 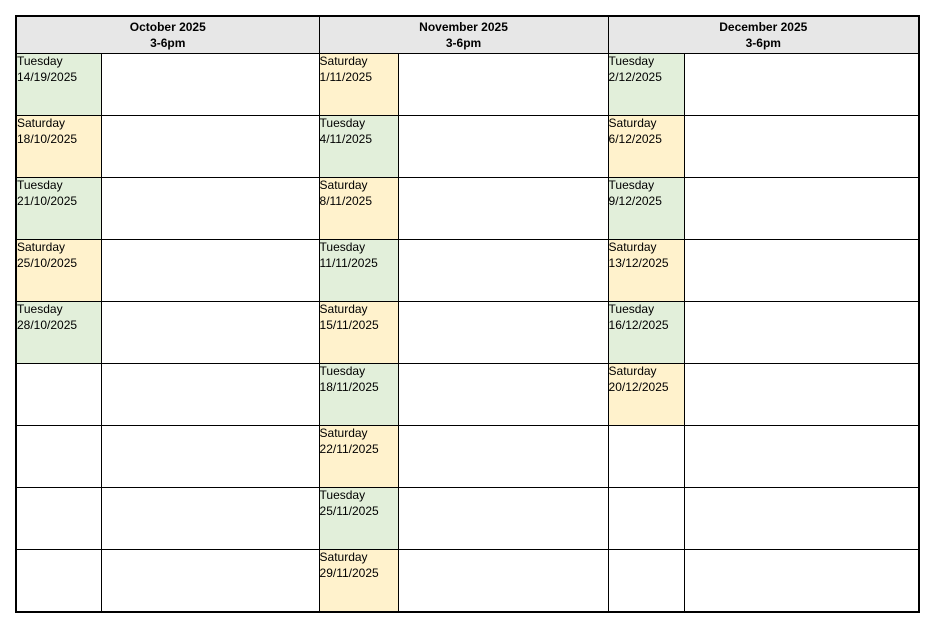 I want to click on month-header-november: November 2025 3-6pm, so click(x=463, y=34).